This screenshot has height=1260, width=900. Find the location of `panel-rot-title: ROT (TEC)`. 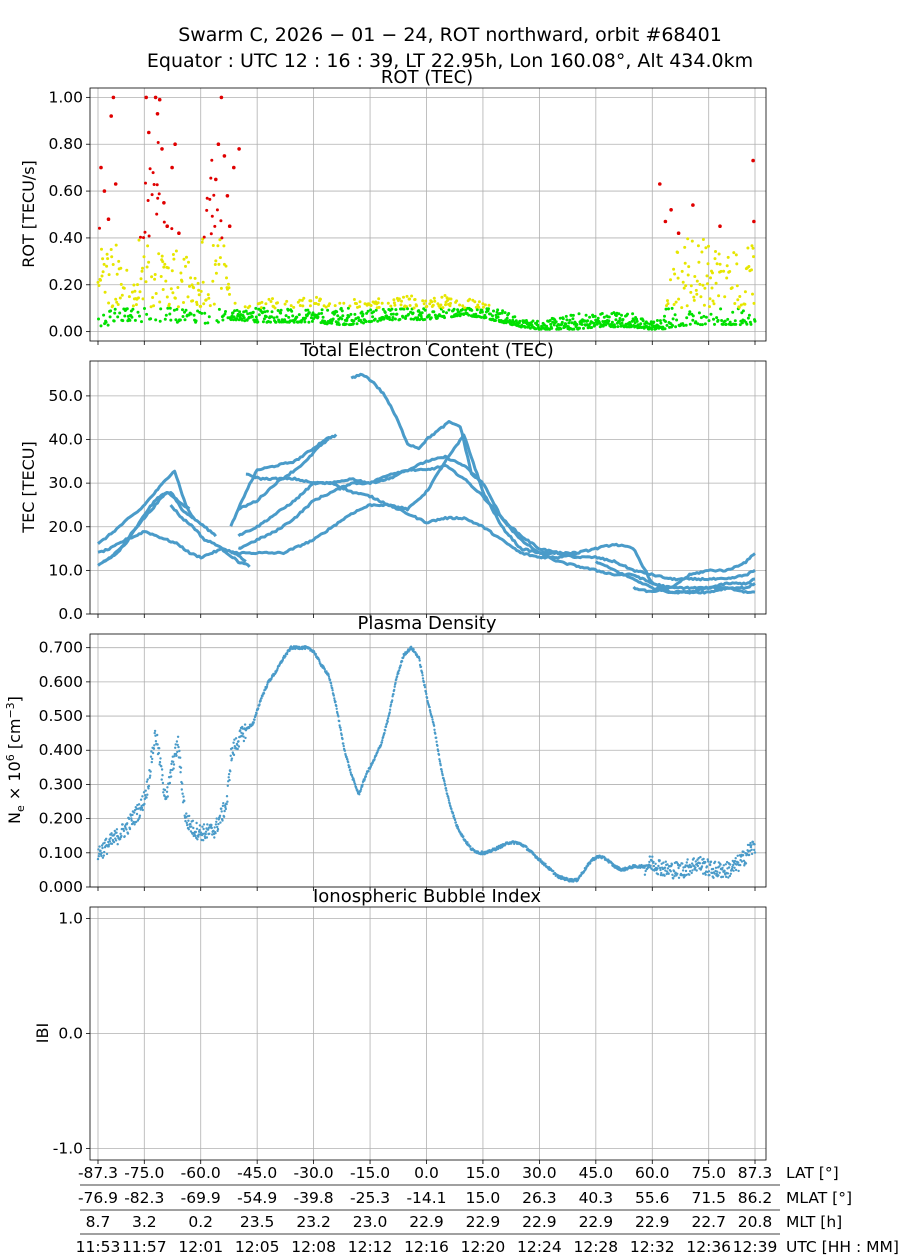

panel-rot-title: ROT (TEC) is located at coordinates (427, 77).